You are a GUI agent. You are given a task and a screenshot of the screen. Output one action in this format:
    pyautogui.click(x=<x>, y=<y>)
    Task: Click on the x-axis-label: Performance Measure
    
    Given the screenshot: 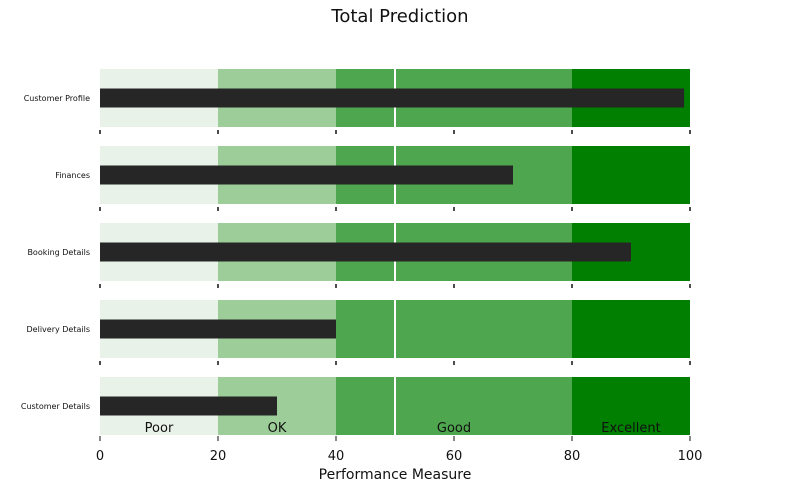 What is the action you would take?
    pyautogui.click(x=395, y=475)
    